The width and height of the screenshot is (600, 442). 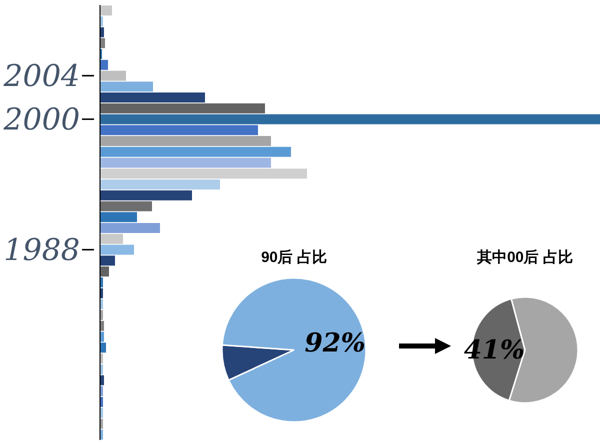 What do you see at coordinates (335, 343) in the screenshot?
I see `data-label: 92%` at bounding box center [335, 343].